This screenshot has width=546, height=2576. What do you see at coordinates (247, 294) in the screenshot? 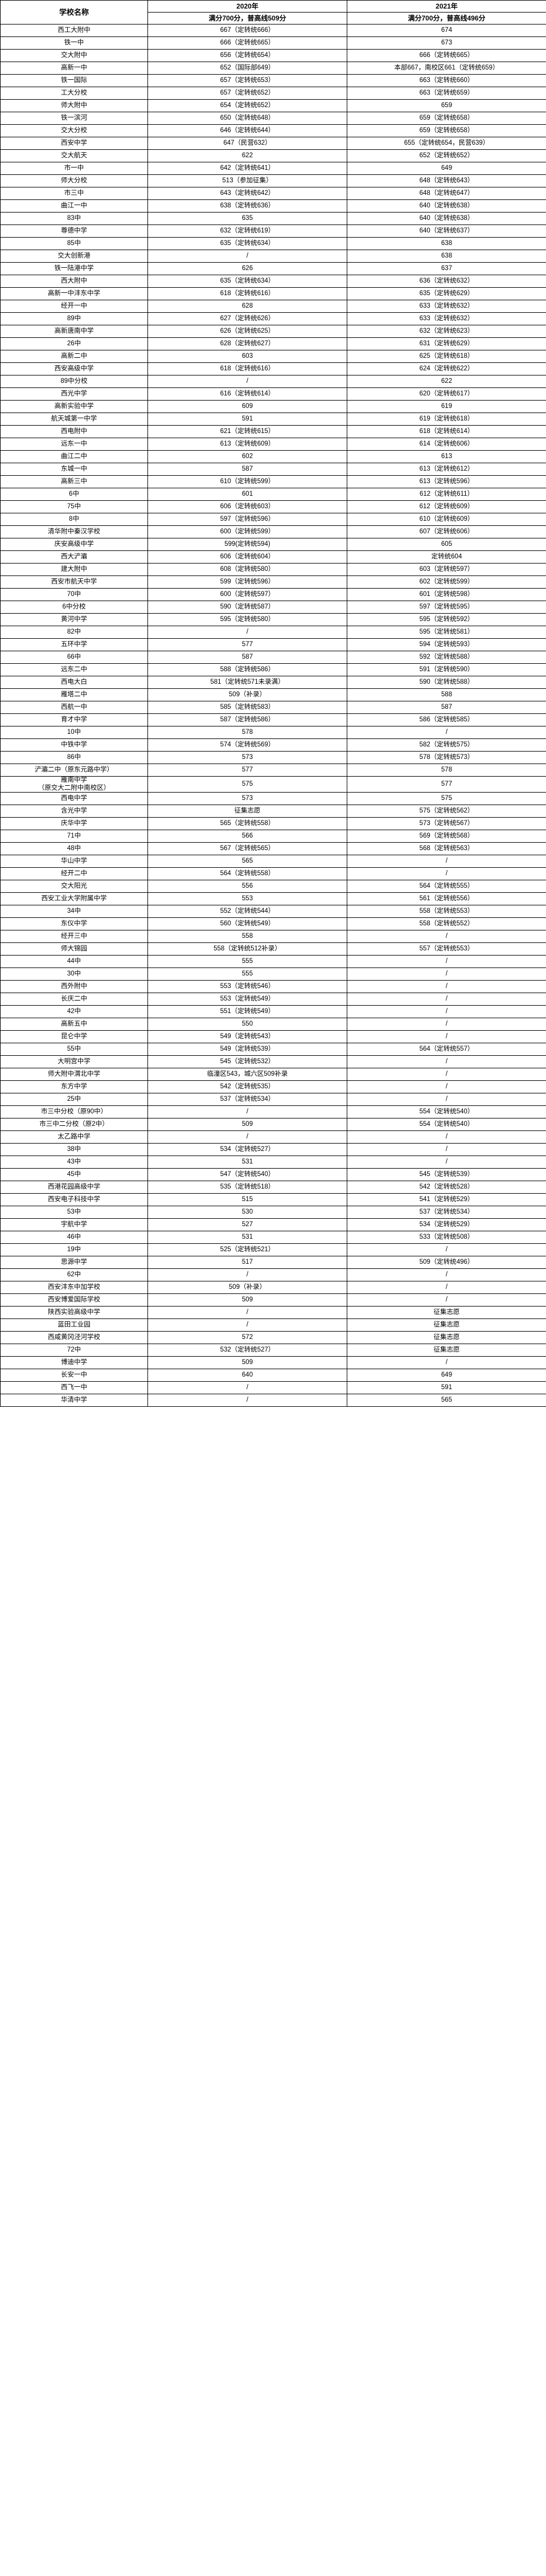
I see `score-2020-cell: 618（定转统616）` at bounding box center [247, 294].